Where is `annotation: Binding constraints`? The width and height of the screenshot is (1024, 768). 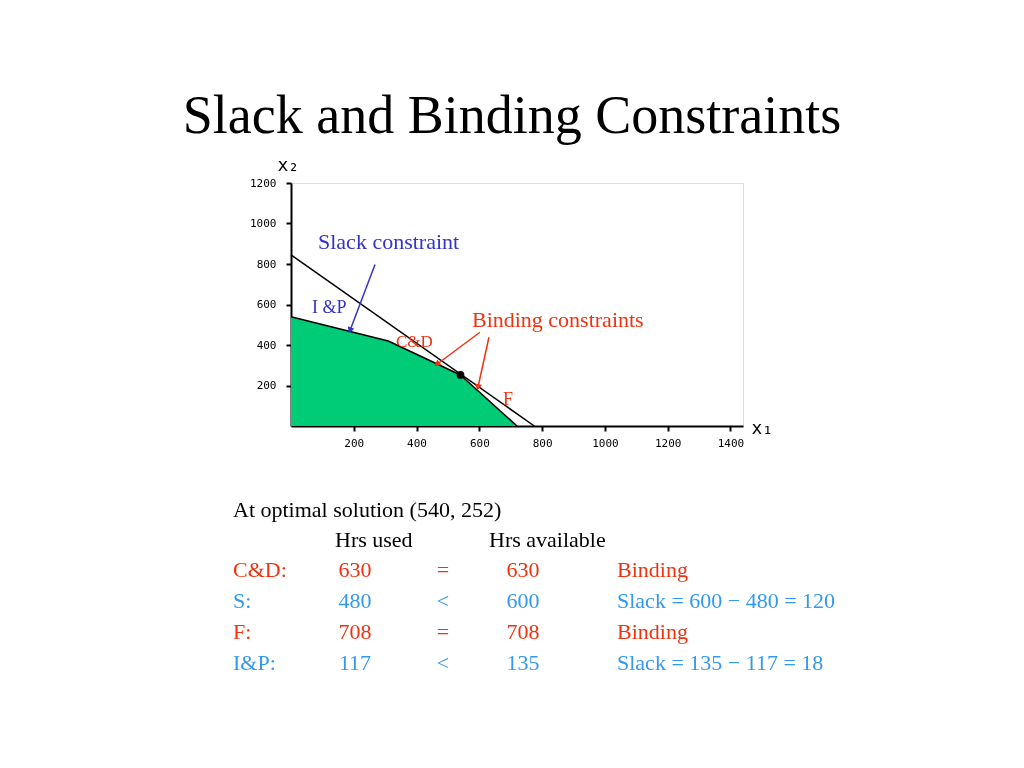 annotation: Binding constraints is located at coordinates (557, 320).